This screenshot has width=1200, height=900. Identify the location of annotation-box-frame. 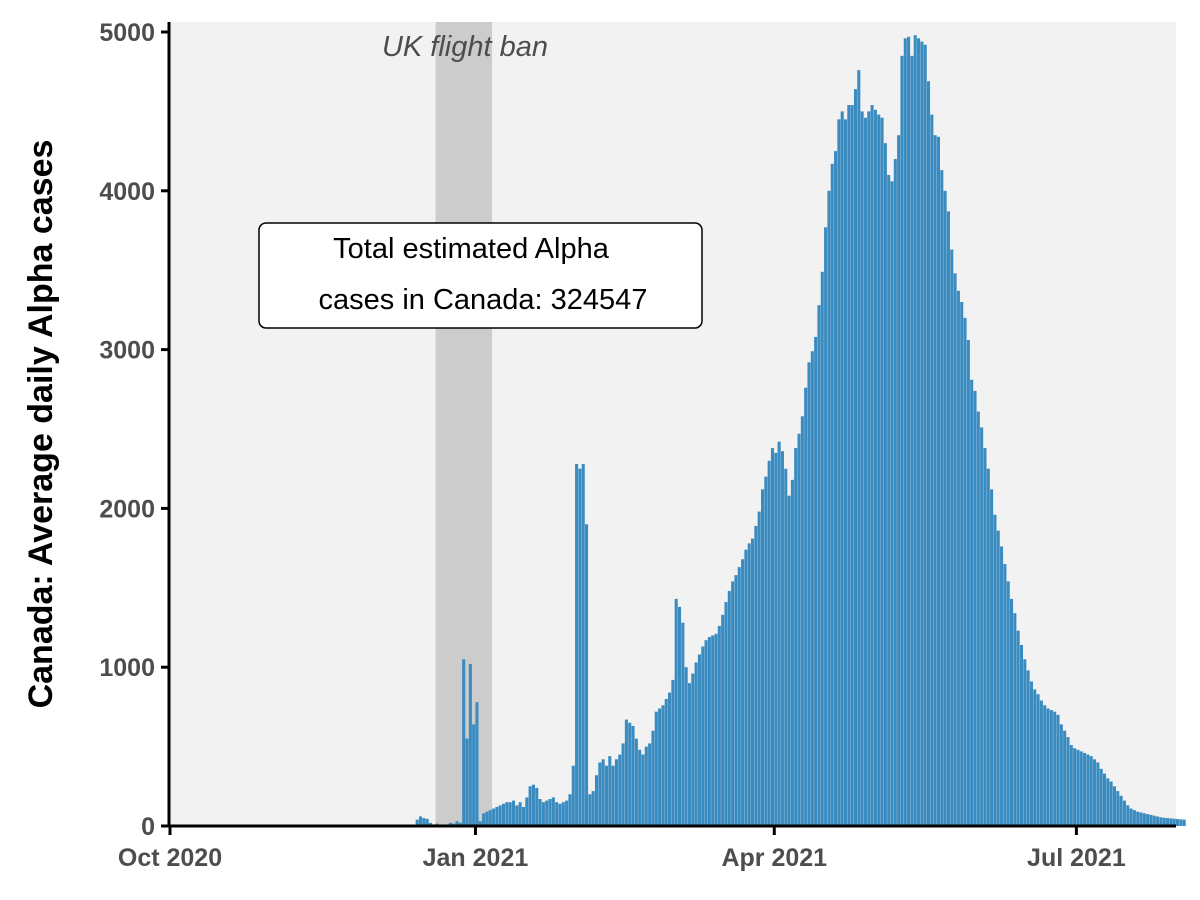
(480, 275).